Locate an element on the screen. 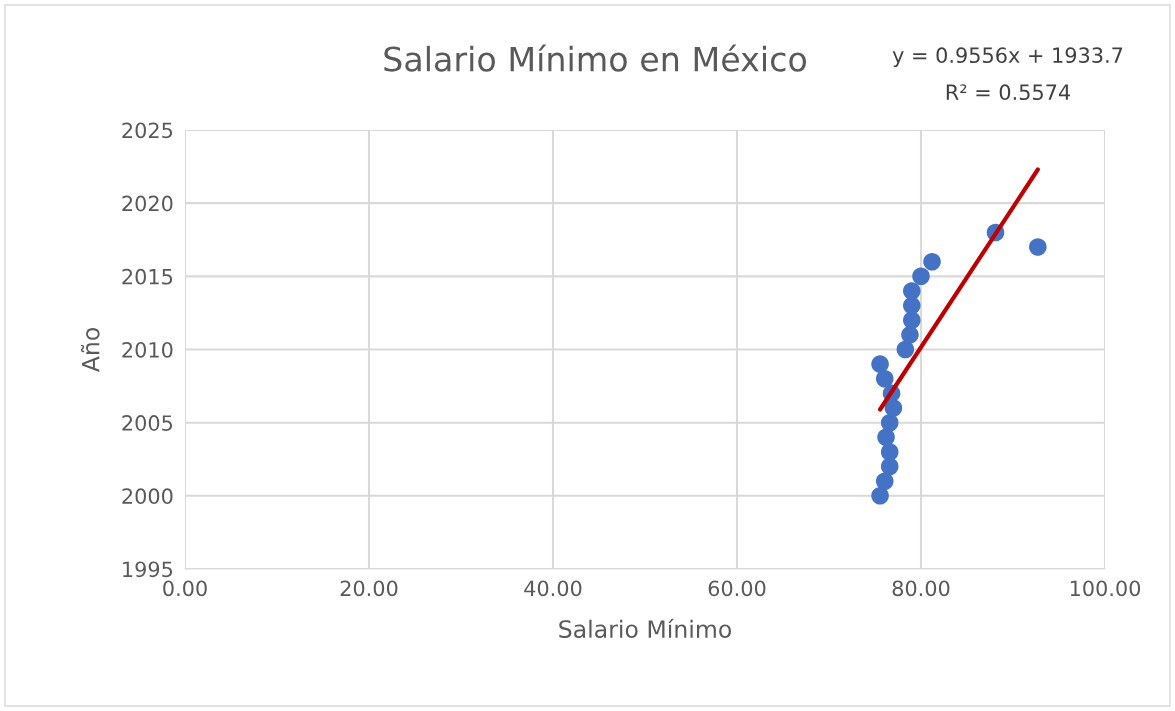  y-axis-title: Año is located at coordinates (90, 350).